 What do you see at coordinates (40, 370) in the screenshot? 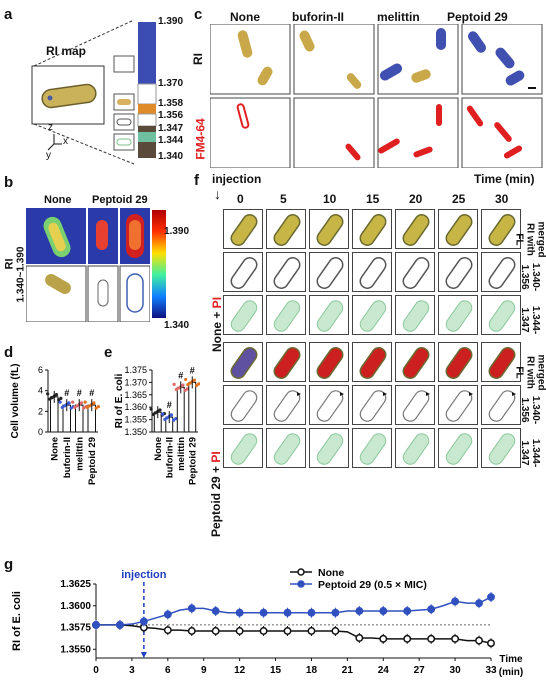
I see `y-tick-label: 6` at bounding box center [40, 370].